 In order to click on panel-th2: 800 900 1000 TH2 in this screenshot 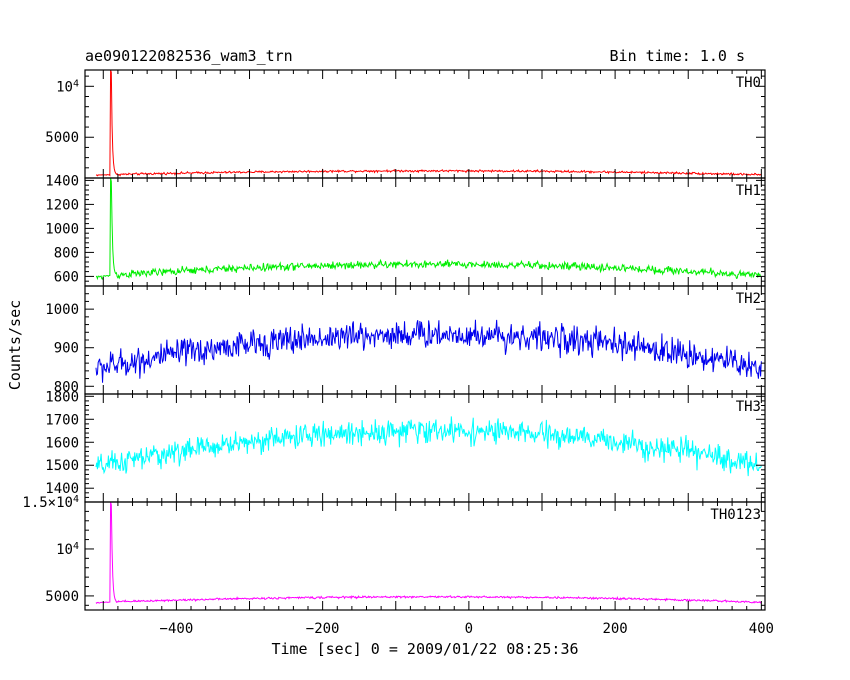, I will do `click(405, 340)`.